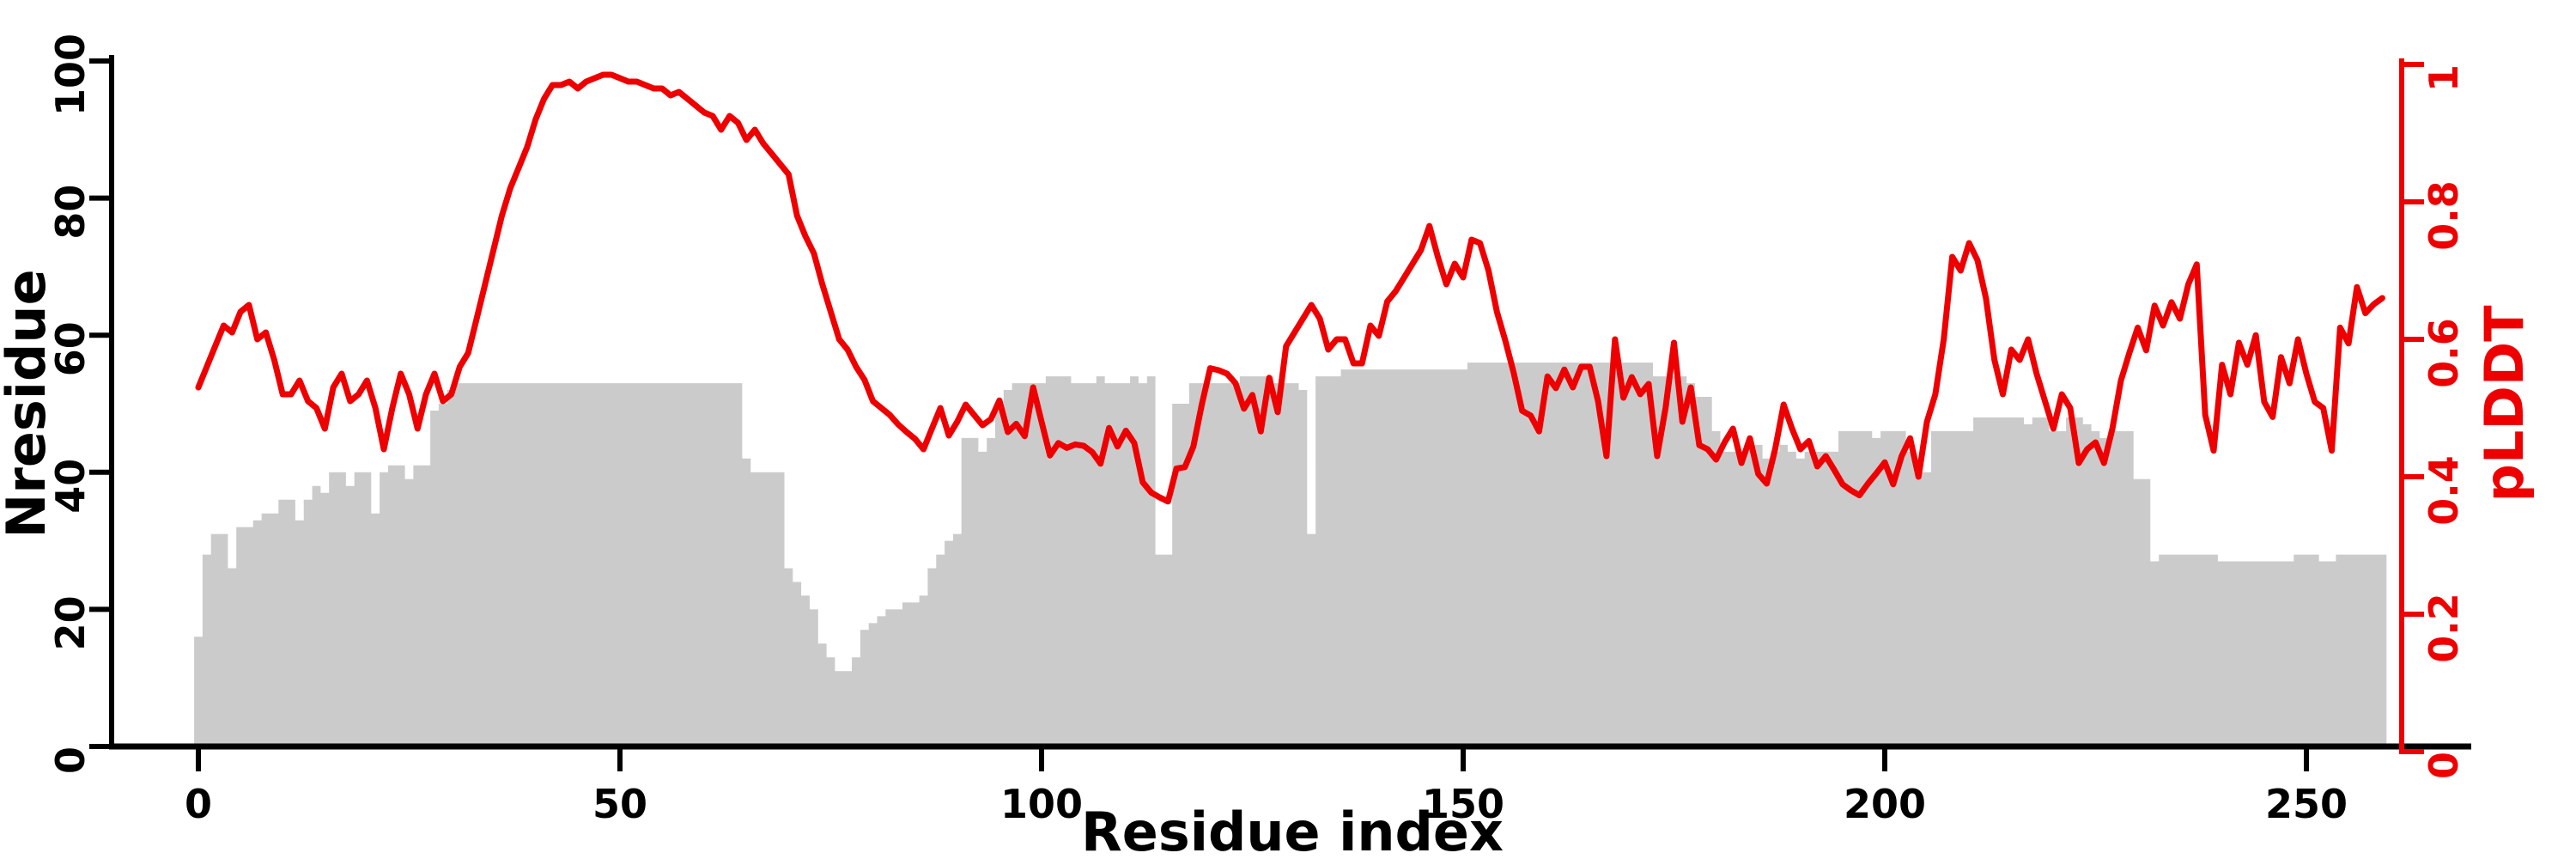  What do you see at coordinates (29, 403) in the screenshot?
I see `y-axis-title-left: Nresidue` at bounding box center [29, 403].